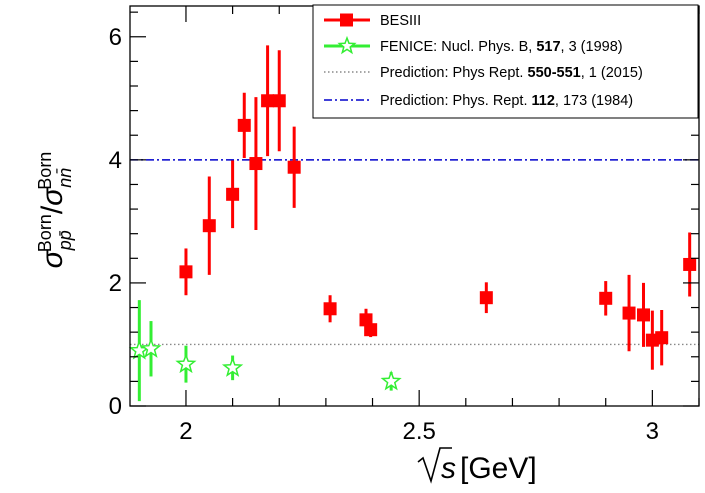 The height and width of the screenshot is (493, 705). Describe the element at coordinates (543, 101) in the screenshot. I see `legend-label-bold: 112` at that location.